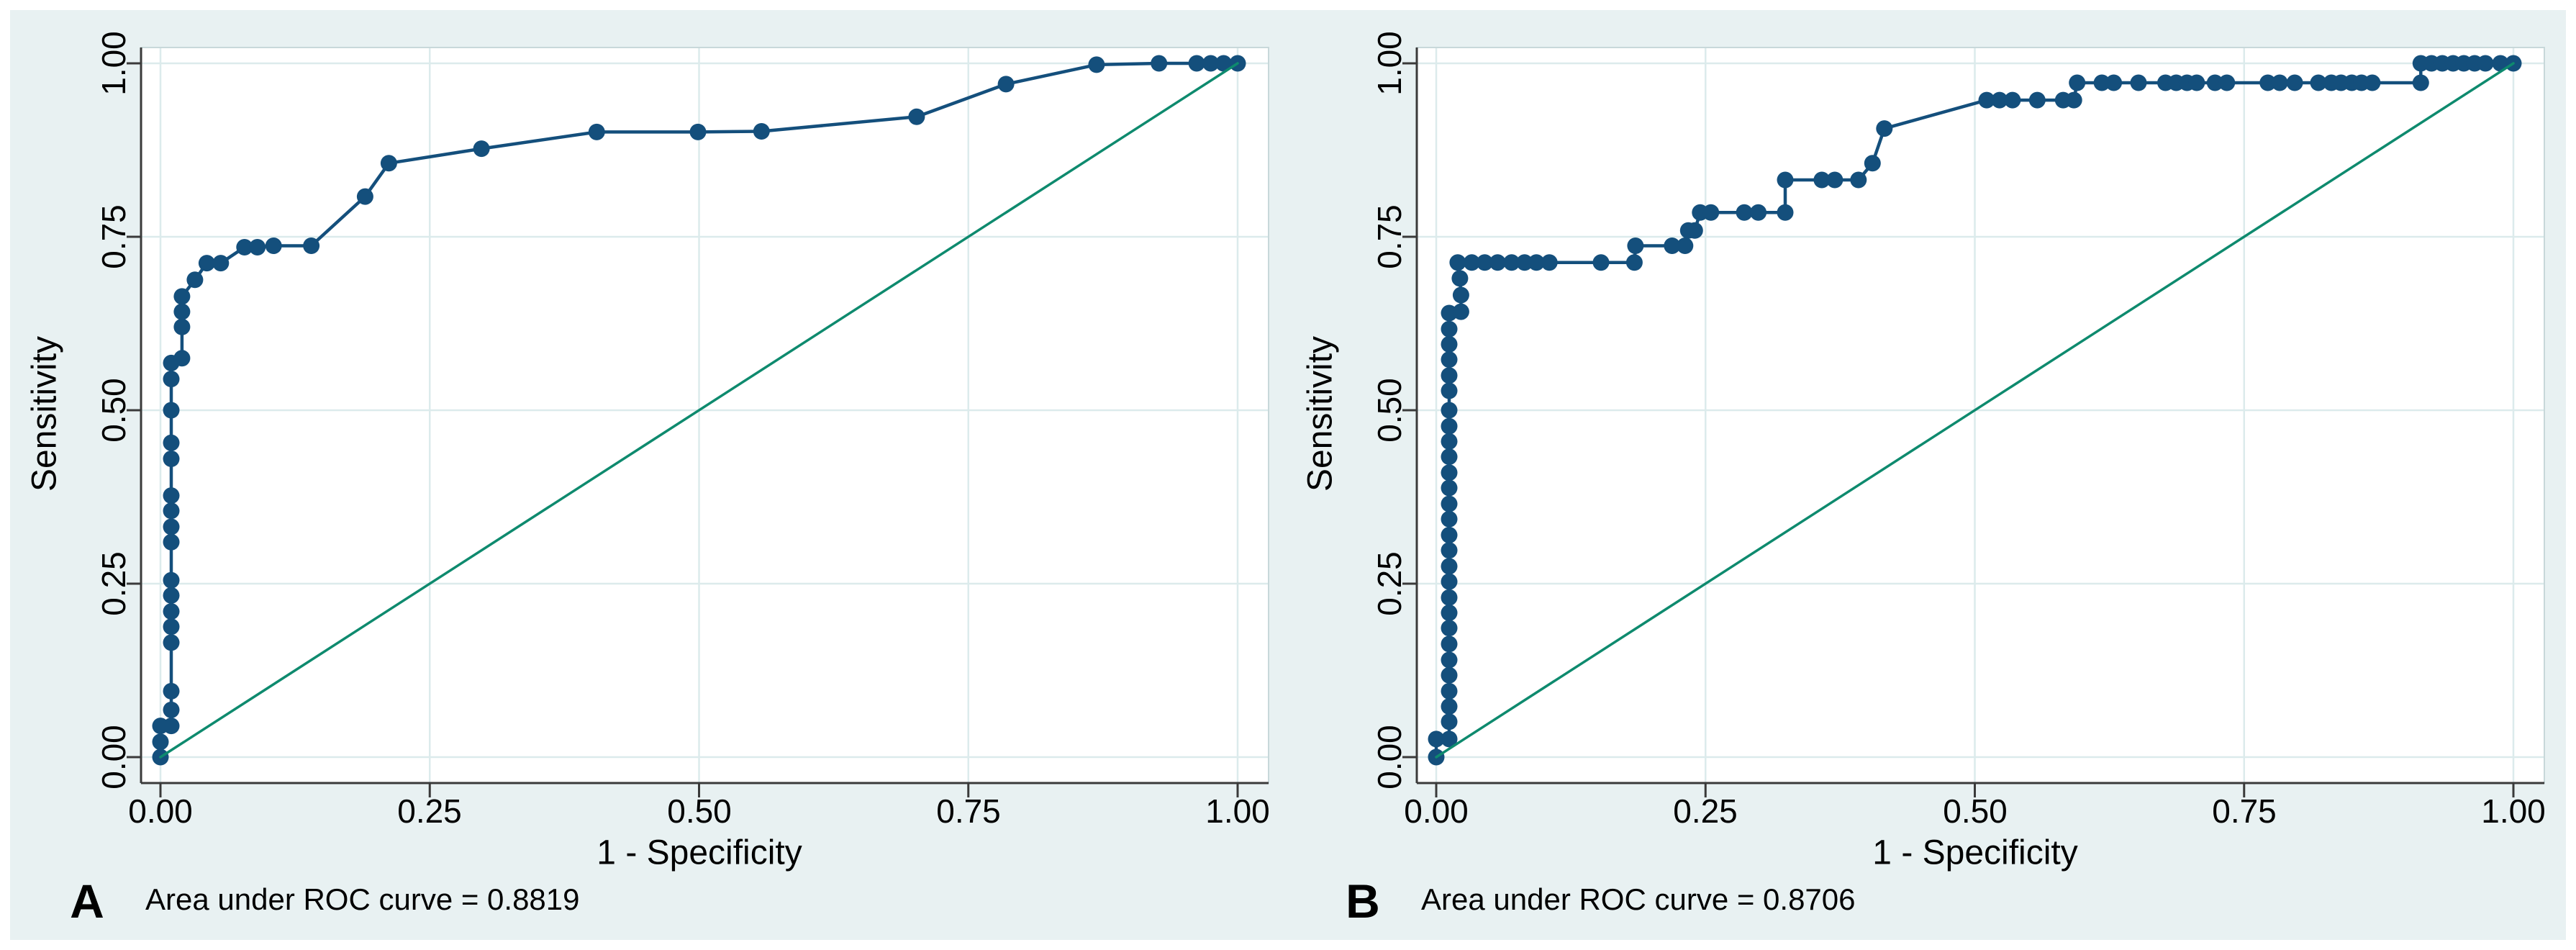  I want to click on auc-annotation: Area under ROC curve = 0.8706, so click(1639, 899).